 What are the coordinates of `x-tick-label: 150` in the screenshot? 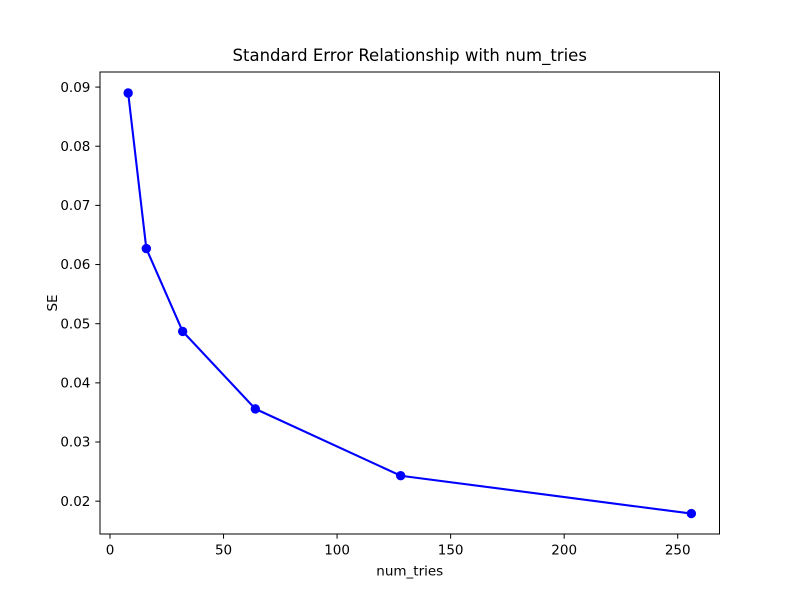 It's located at (451, 551).